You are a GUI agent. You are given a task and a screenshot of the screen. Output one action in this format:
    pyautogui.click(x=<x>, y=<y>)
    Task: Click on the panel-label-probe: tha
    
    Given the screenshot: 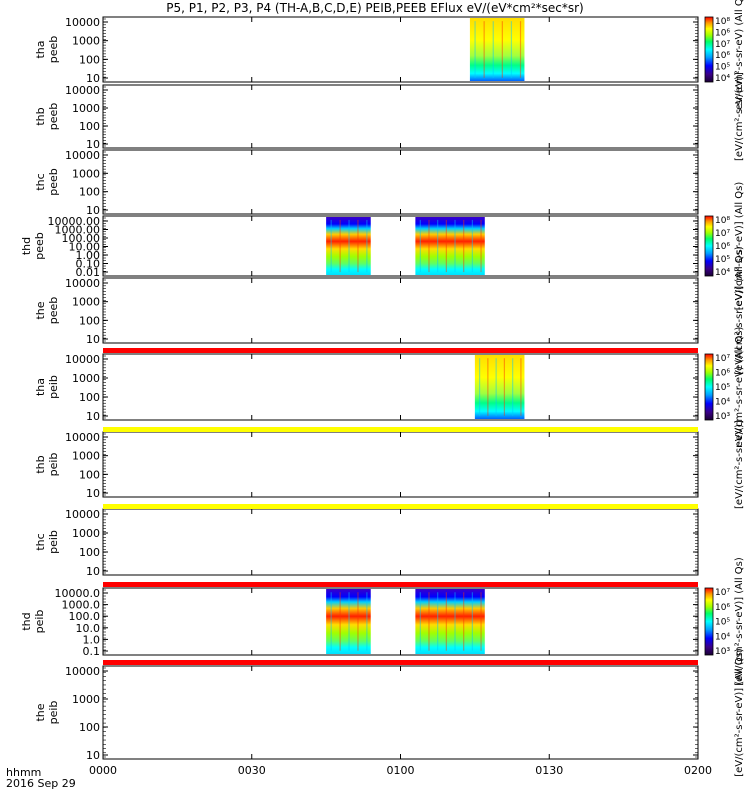 What is the action you would take?
    pyautogui.click(x=40, y=387)
    